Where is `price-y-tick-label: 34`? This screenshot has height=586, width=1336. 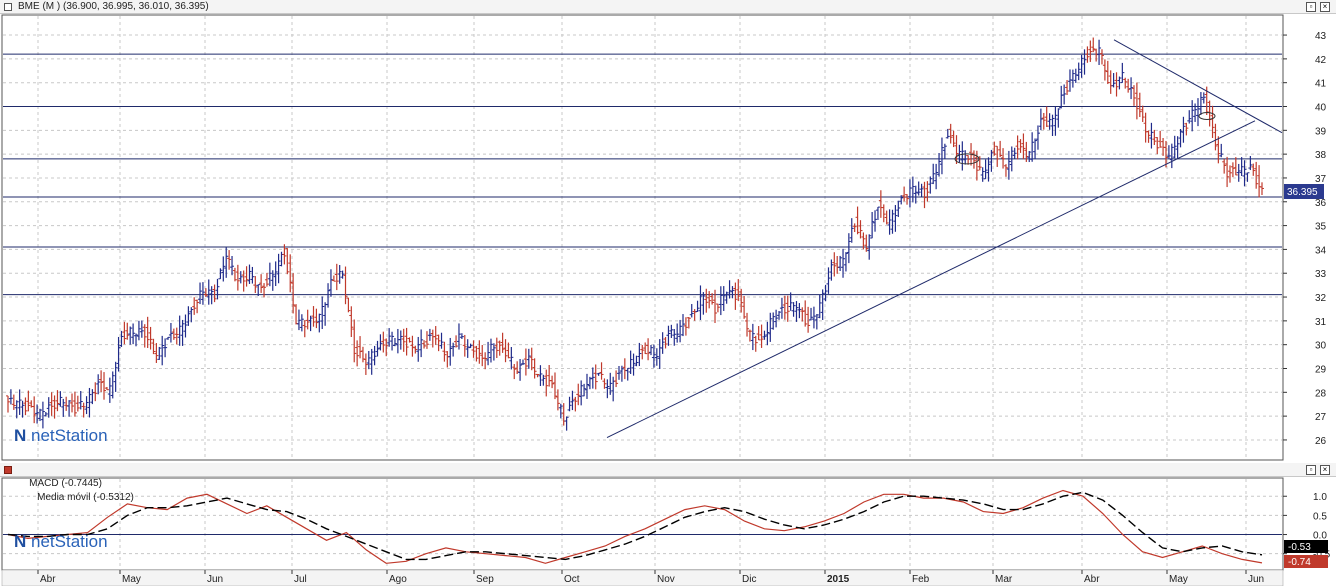
price-y-tick-label: 34 is located at coordinates (1321, 250).